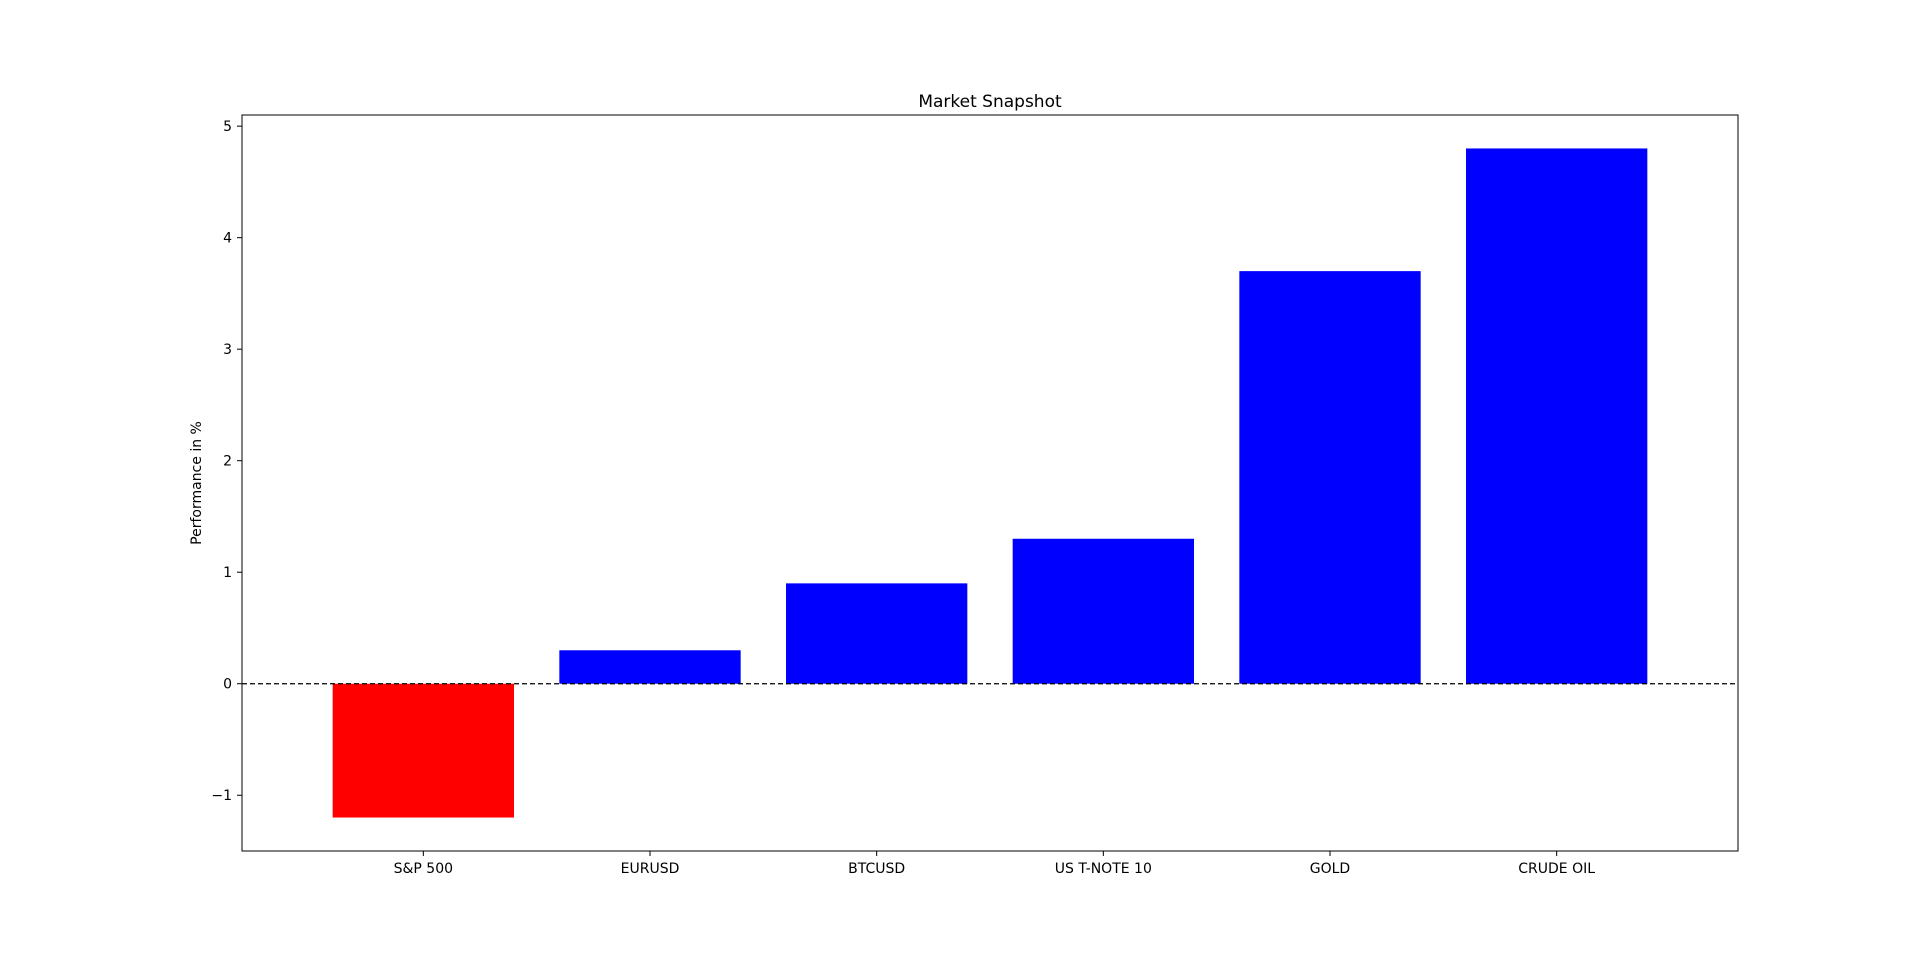 The image size is (1920, 955). What do you see at coordinates (227, 239) in the screenshot?
I see `y-tick-label: 4` at bounding box center [227, 239].